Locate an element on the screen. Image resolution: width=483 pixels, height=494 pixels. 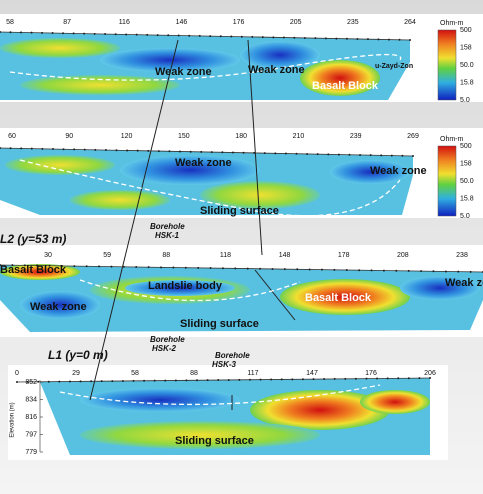
x-tick-label: 60 is located at coordinates (12, 136).